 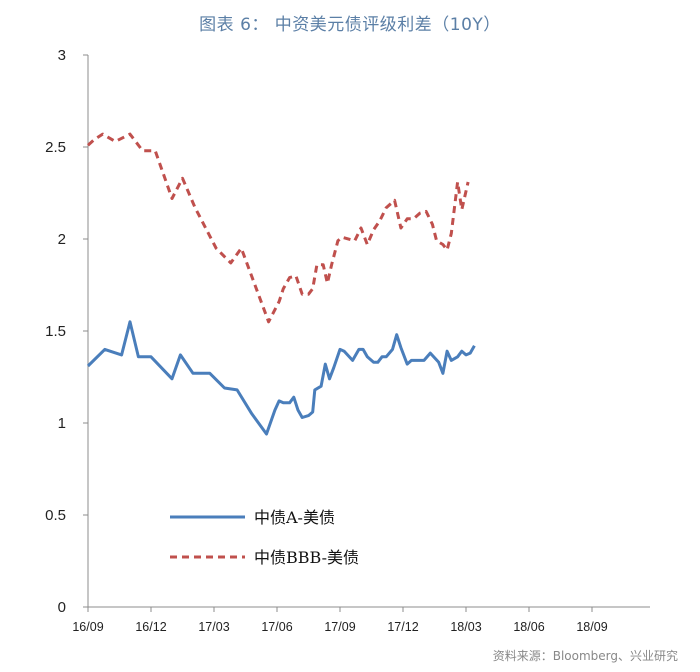 I want to click on y-tick-label: 1.5, so click(x=55, y=331).